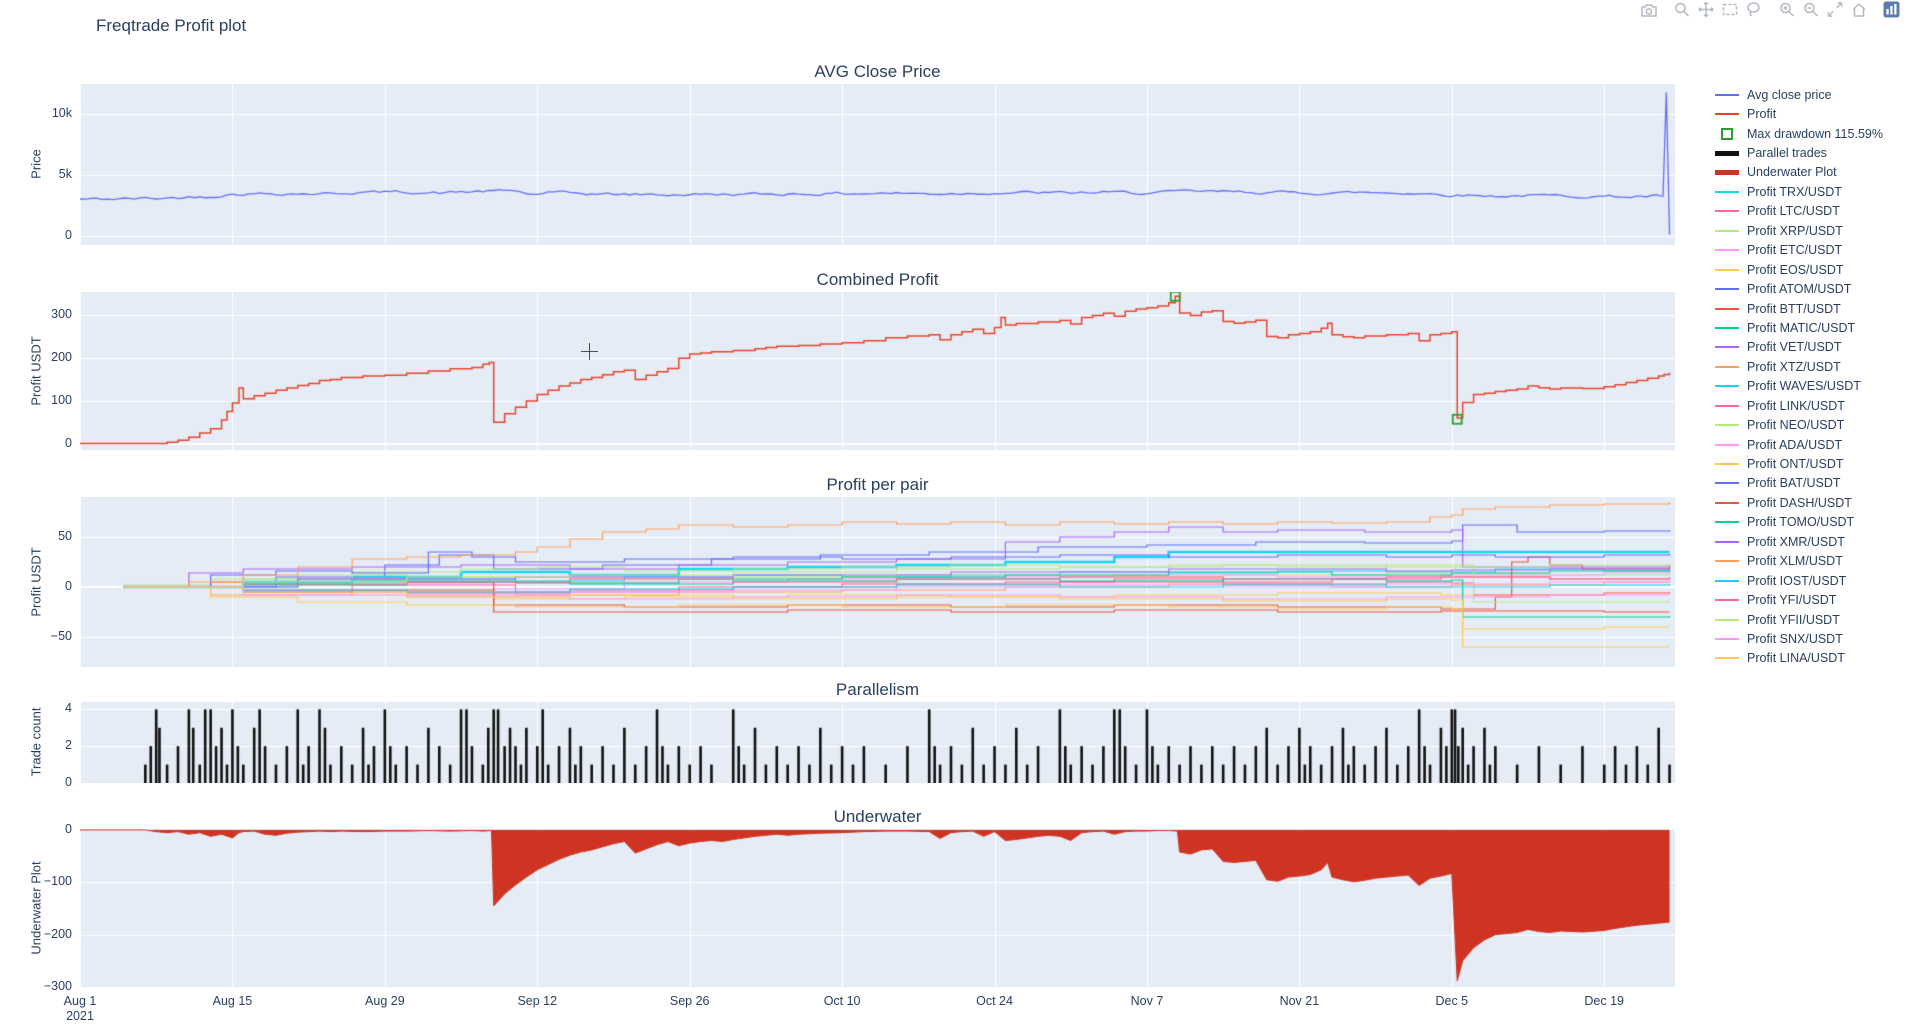 The image size is (1910, 1024). I want to click on legend-item: Underwater Plot, so click(1812, 172).